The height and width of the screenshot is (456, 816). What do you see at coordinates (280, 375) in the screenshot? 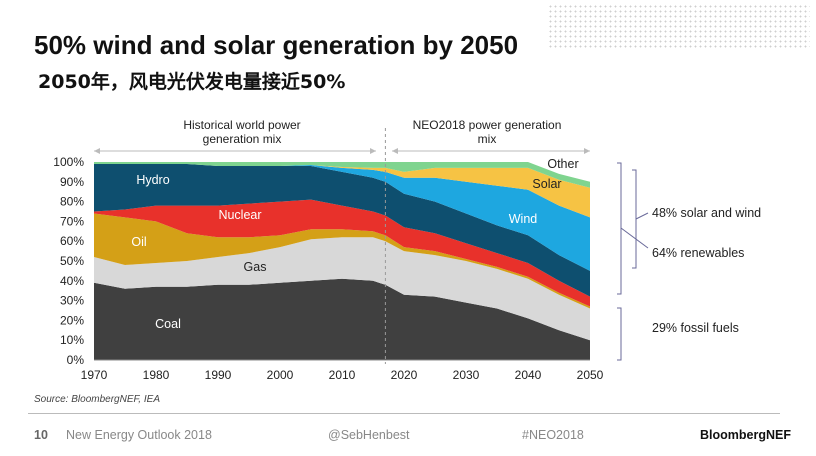
I see `x-tick-label: 2000` at bounding box center [280, 375].